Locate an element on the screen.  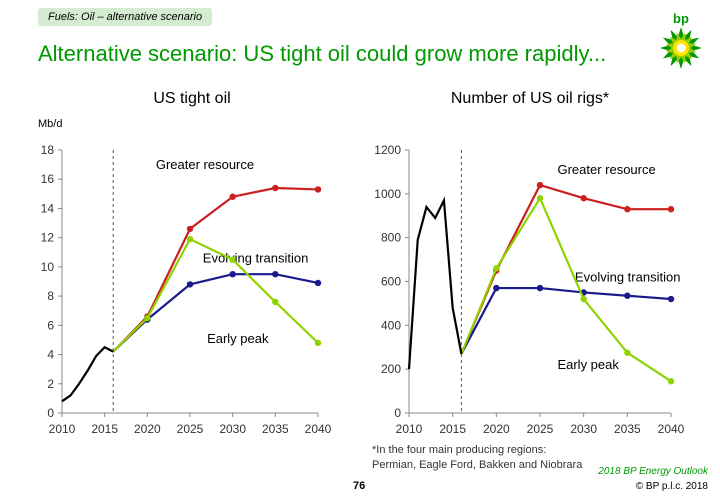
oil-rigs-y-tick-label: 600 is located at coordinates (391, 282).